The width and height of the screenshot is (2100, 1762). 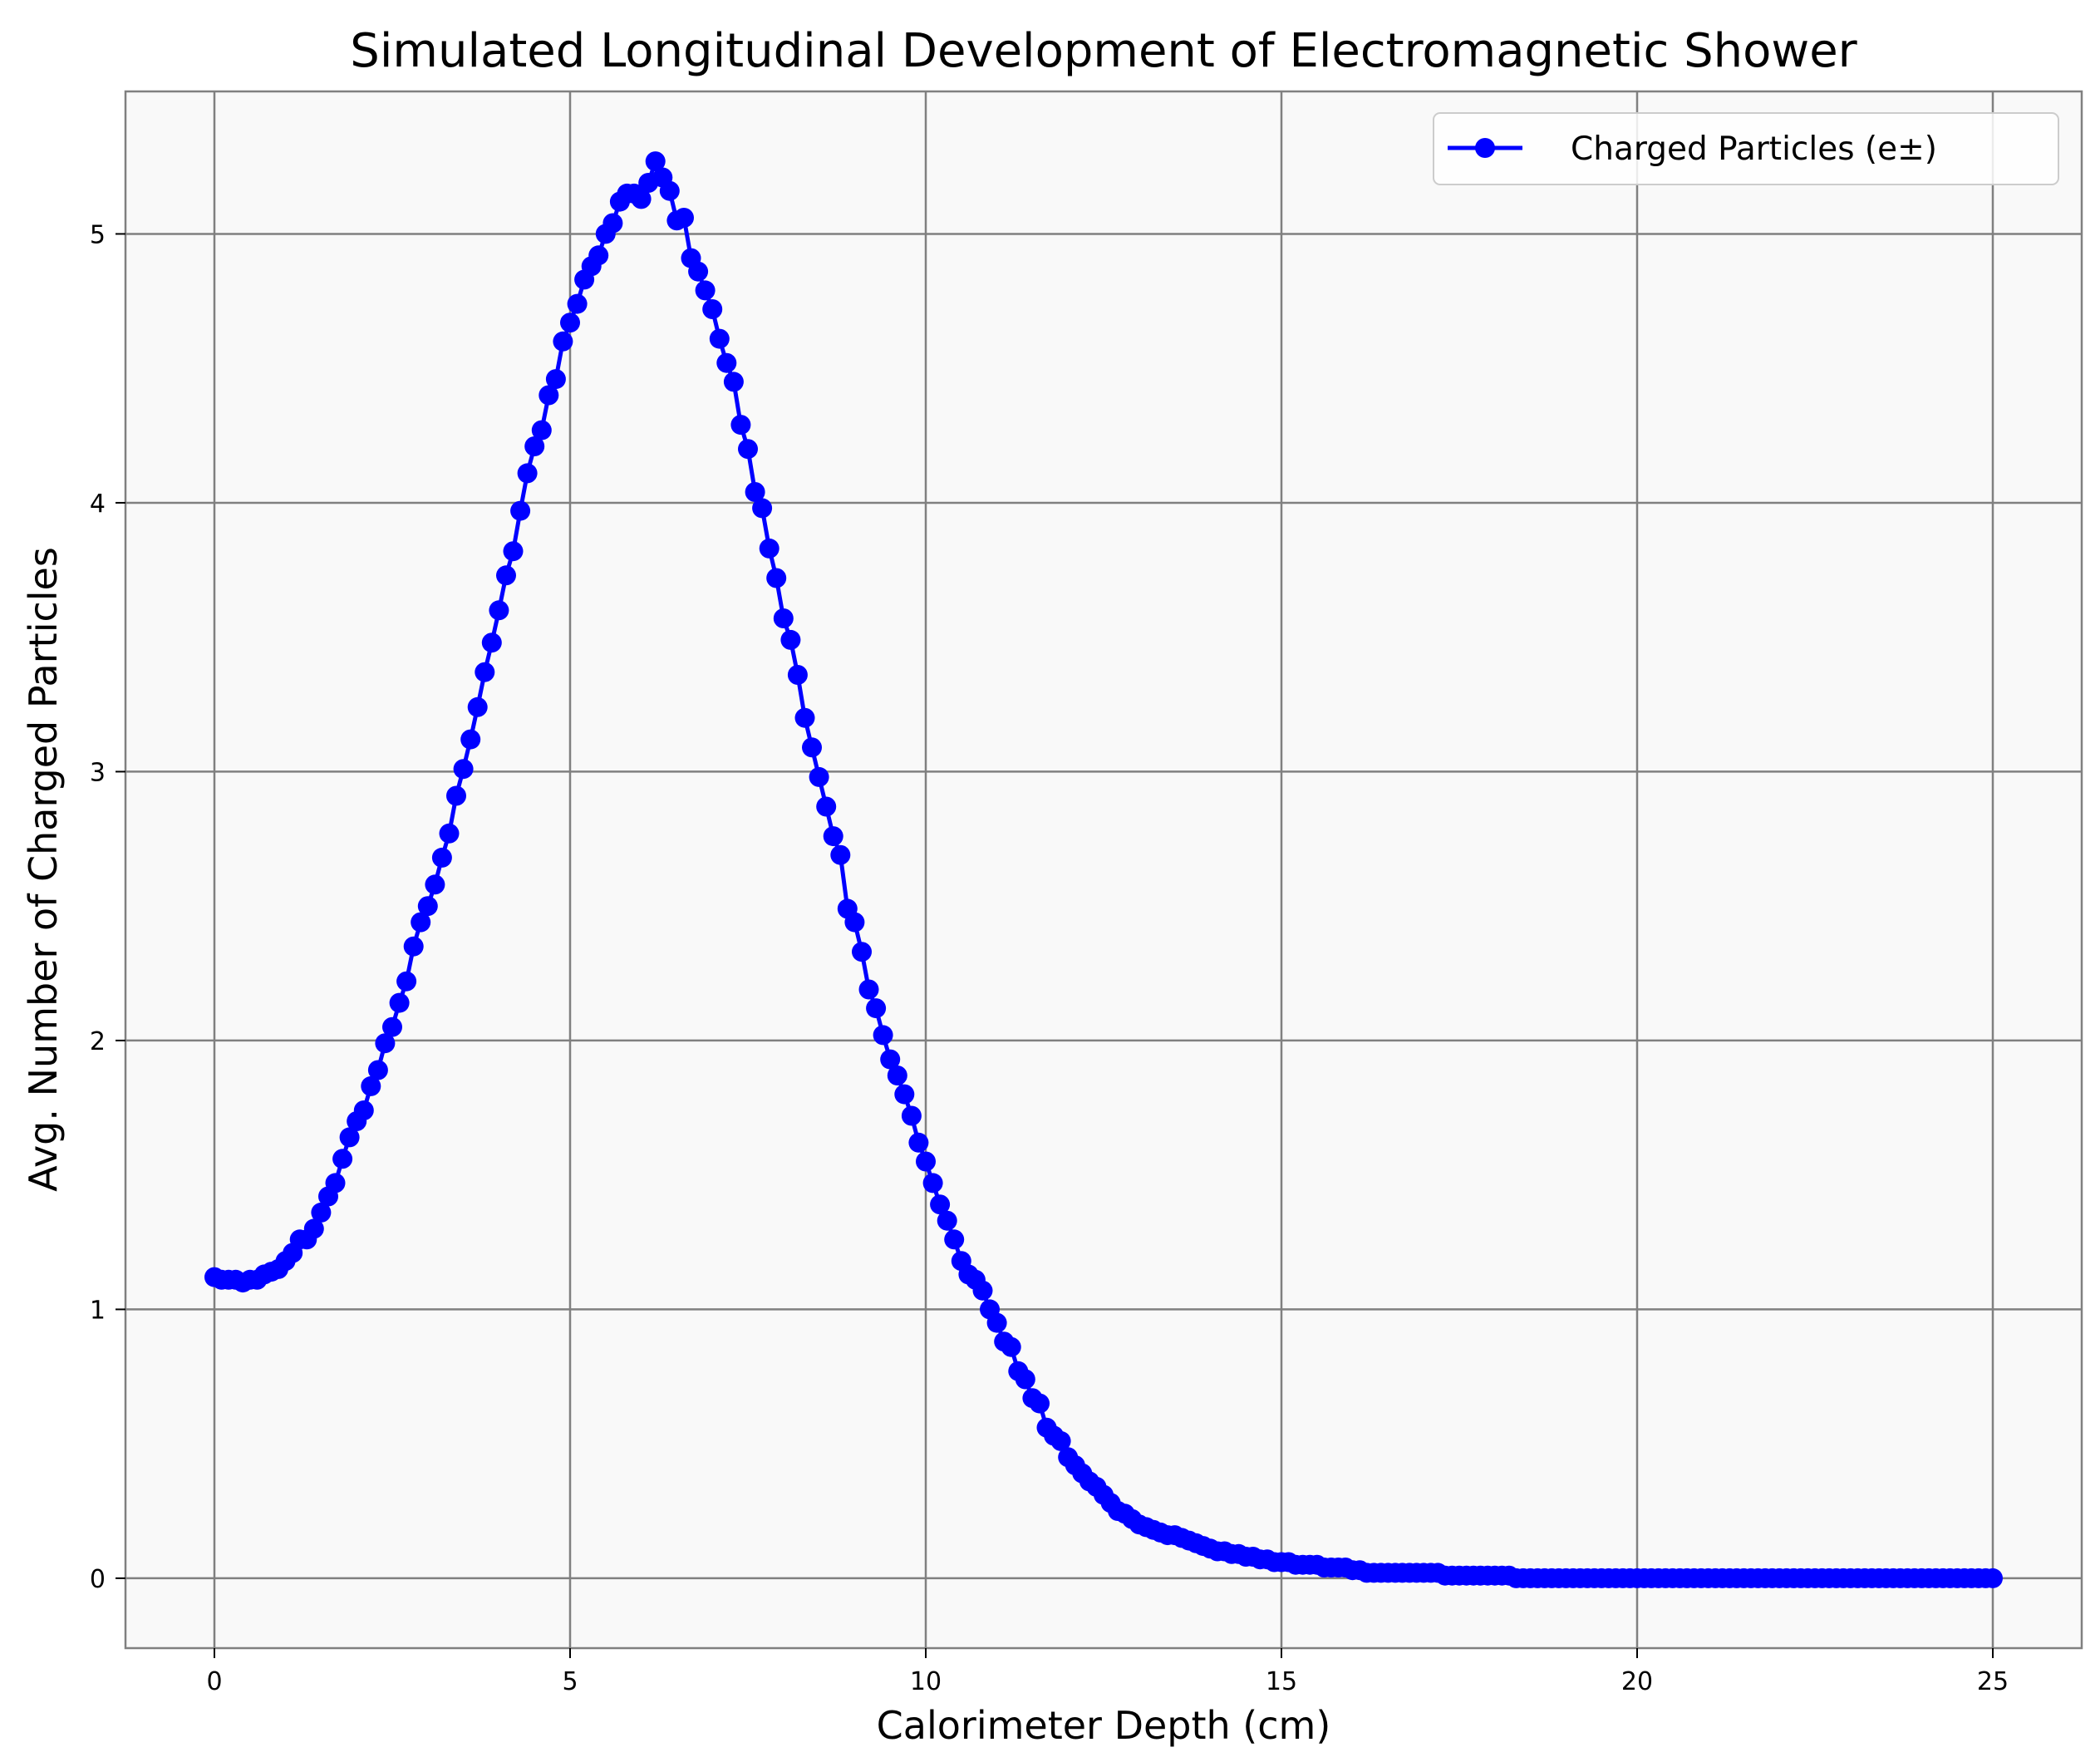 What do you see at coordinates (98, 1580) in the screenshot?
I see `y-tick-label: 0` at bounding box center [98, 1580].